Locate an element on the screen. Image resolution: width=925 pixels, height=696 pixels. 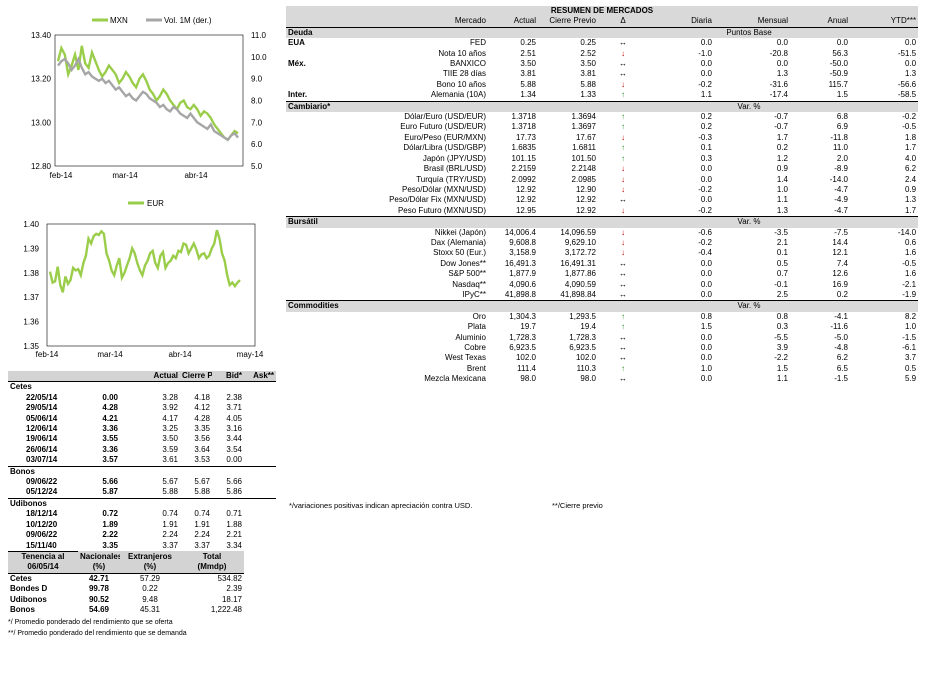
table-cell: 17.73 is located at coordinates (525, 137).